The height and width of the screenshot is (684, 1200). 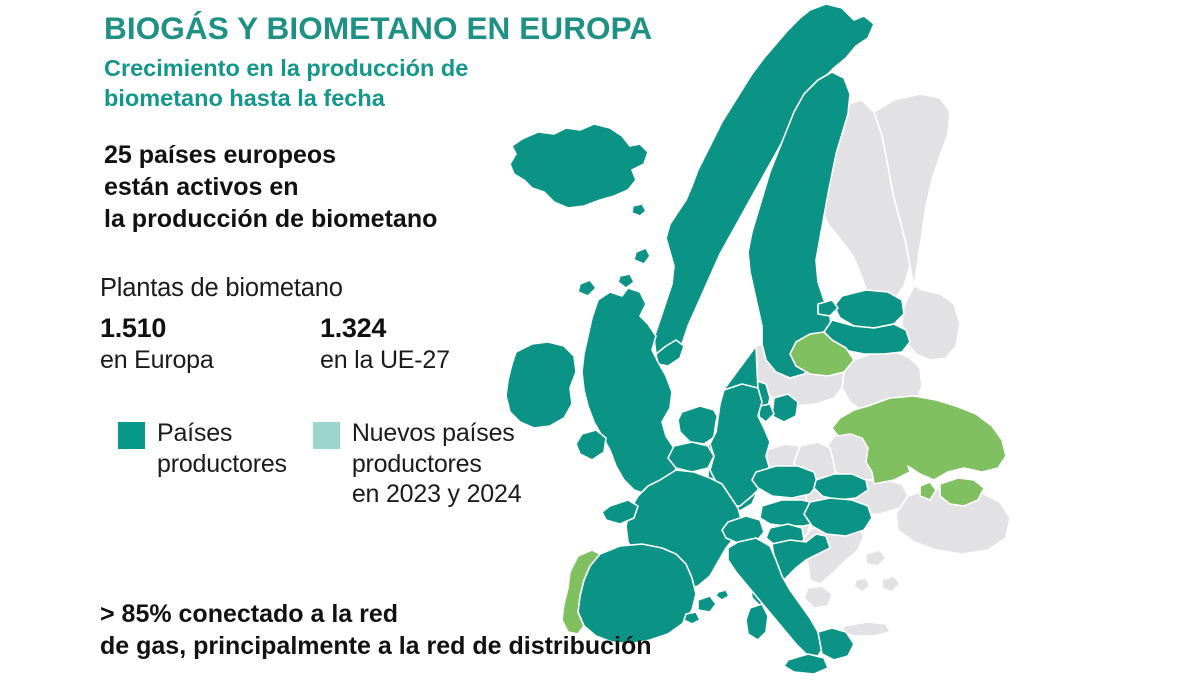 I want to click on country-slovakia, so click(x=841, y=487).